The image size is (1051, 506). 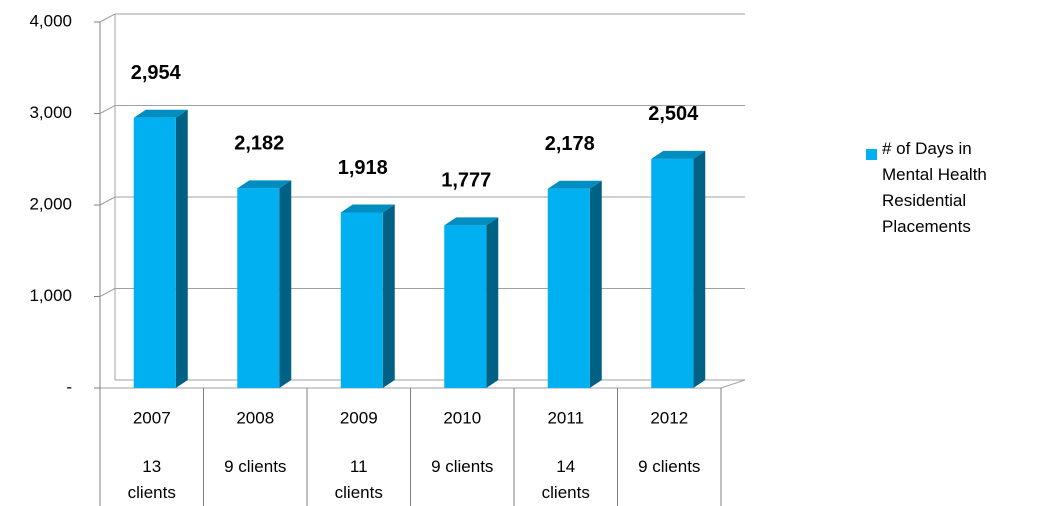 I want to click on value-label: 2,954, so click(x=156, y=73).